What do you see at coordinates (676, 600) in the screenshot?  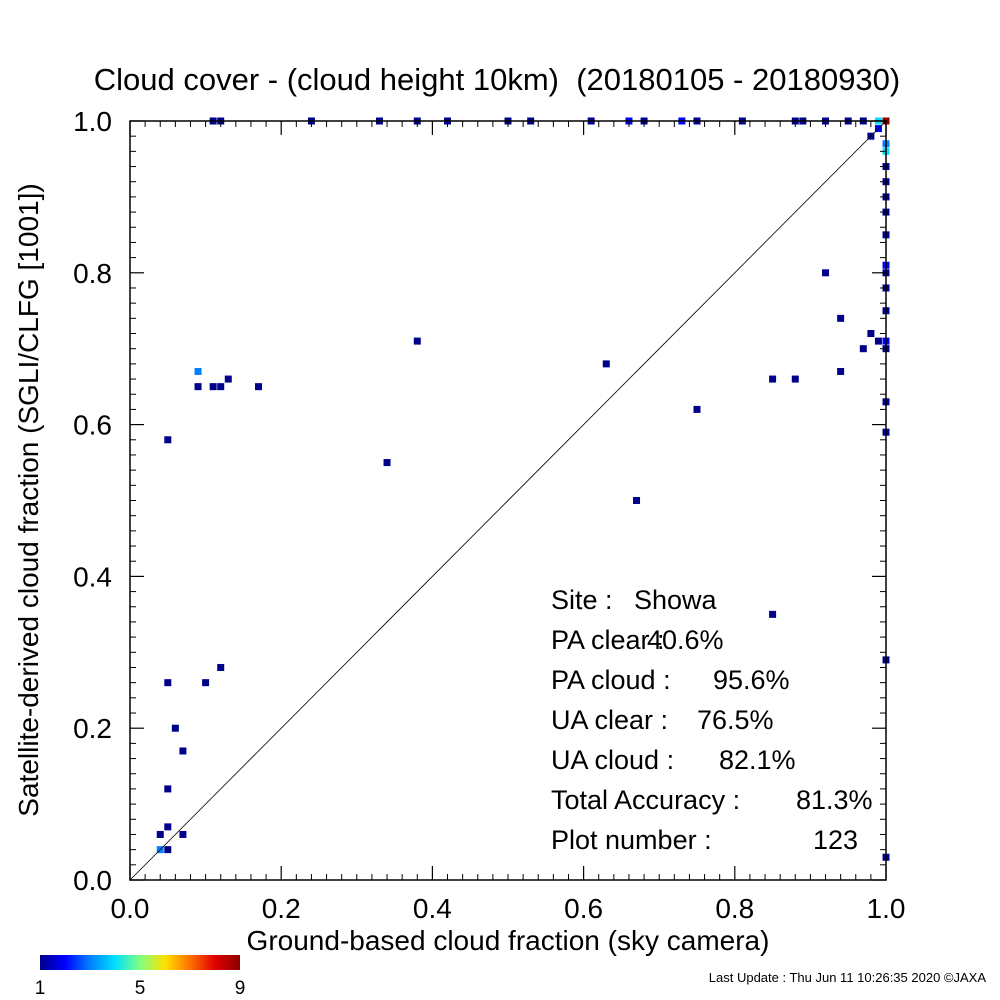 I see `stat-value: Showa` at bounding box center [676, 600].